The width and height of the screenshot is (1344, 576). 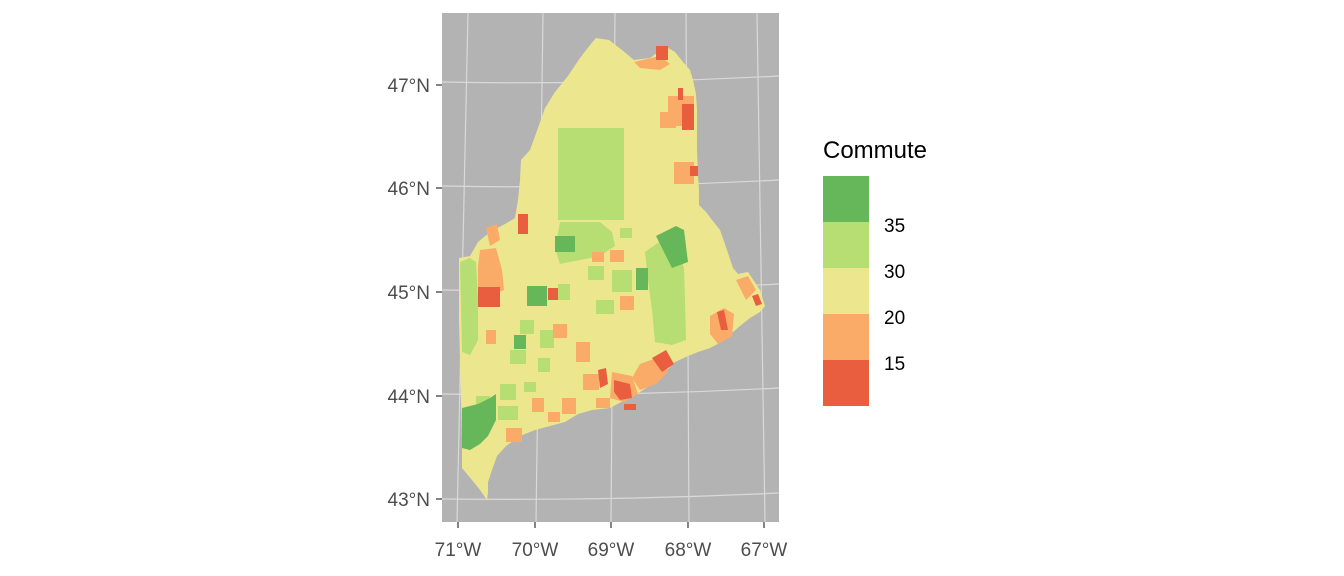 What do you see at coordinates (535, 550) in the screenshot?
I see `x-tick-label: 70°W` at bounding box center [535, 550].